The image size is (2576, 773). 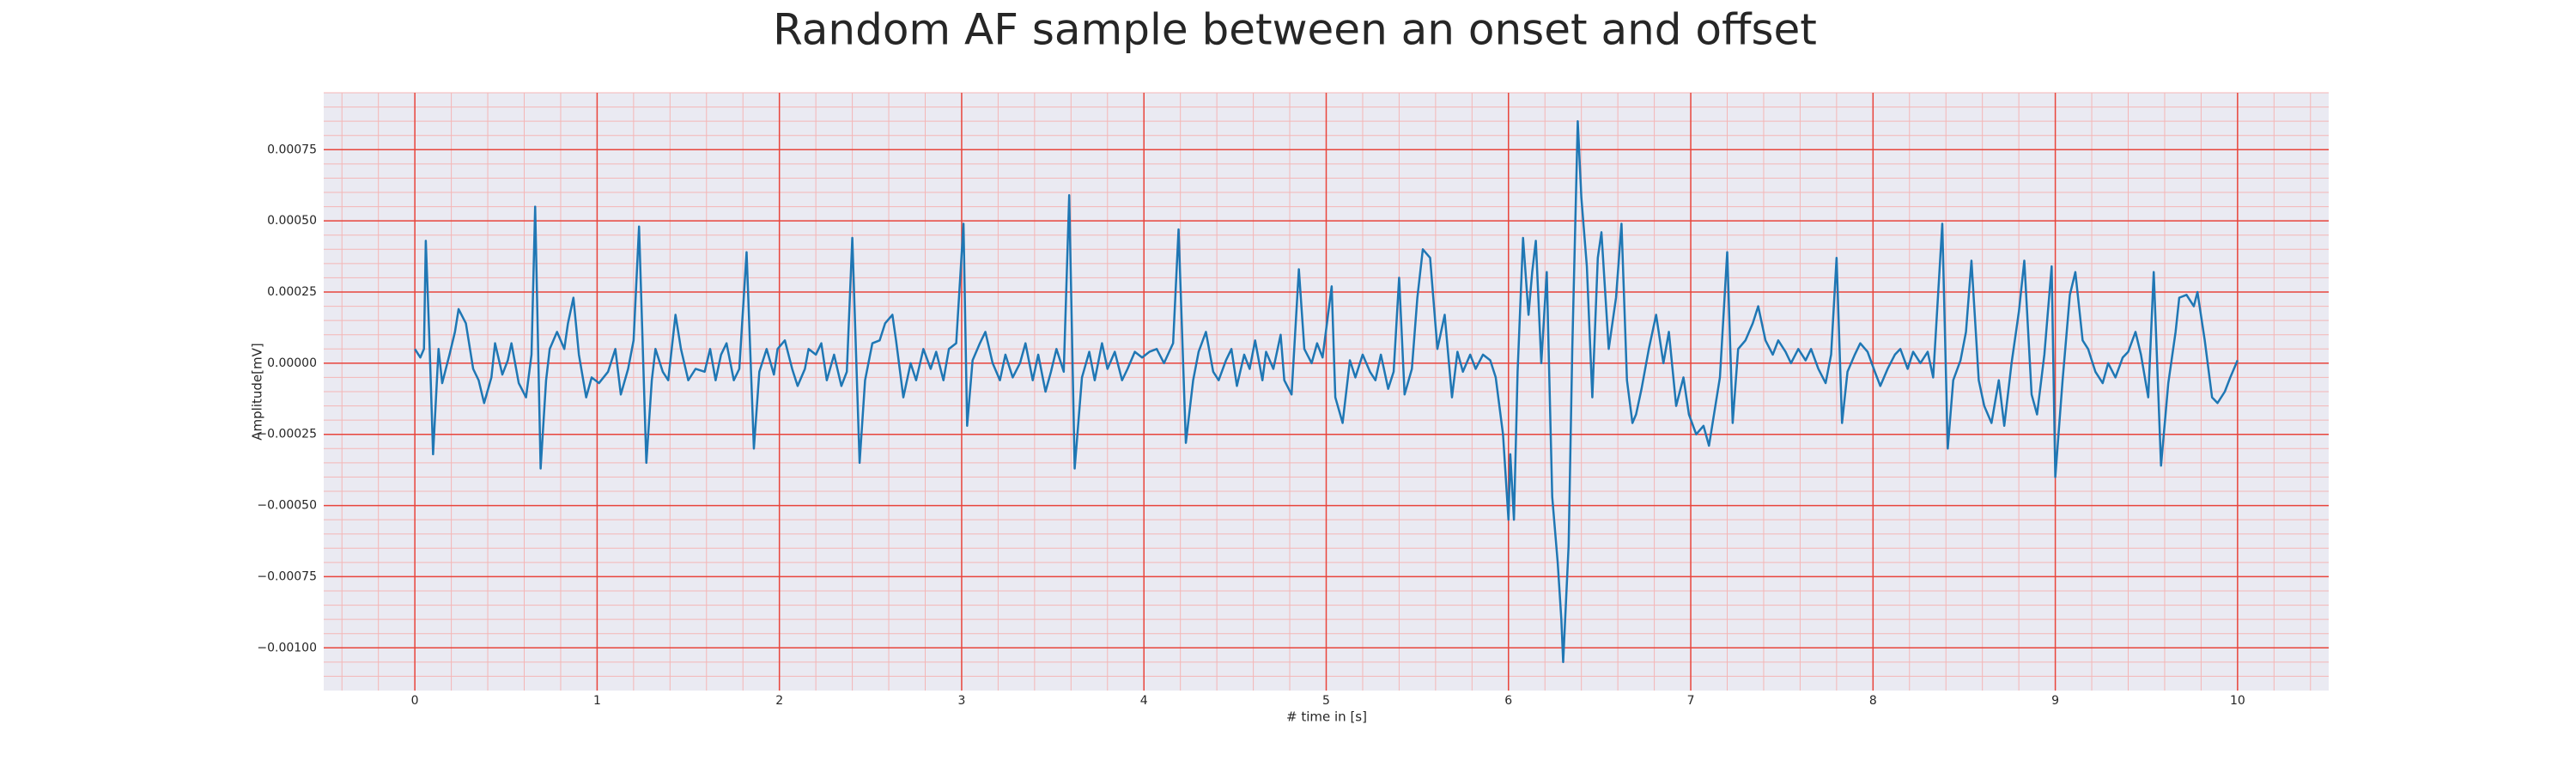 I want to click on x-tick-label: 3, so click(x=961, y=701).